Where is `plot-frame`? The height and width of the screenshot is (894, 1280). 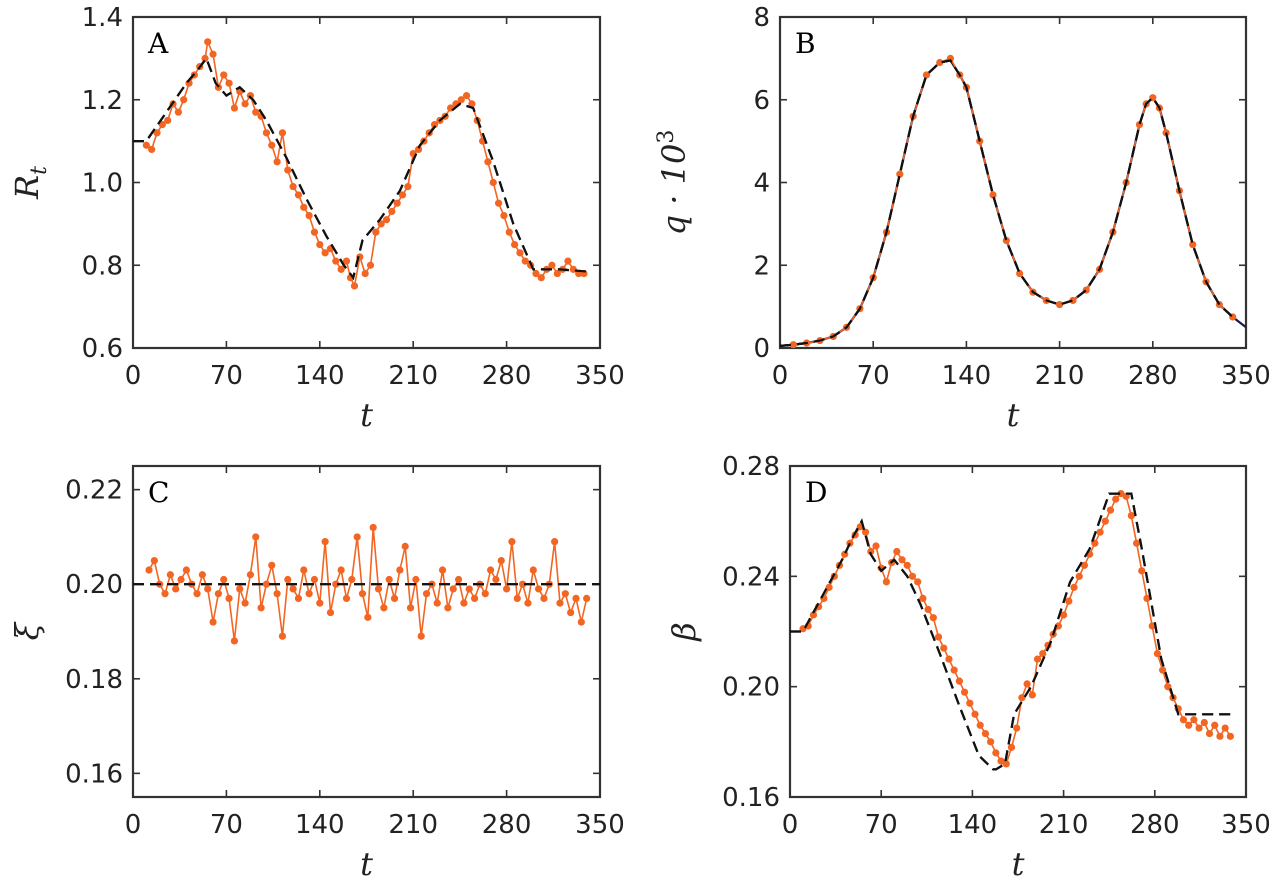 plot-frame is located at coordinates (1013, 182).